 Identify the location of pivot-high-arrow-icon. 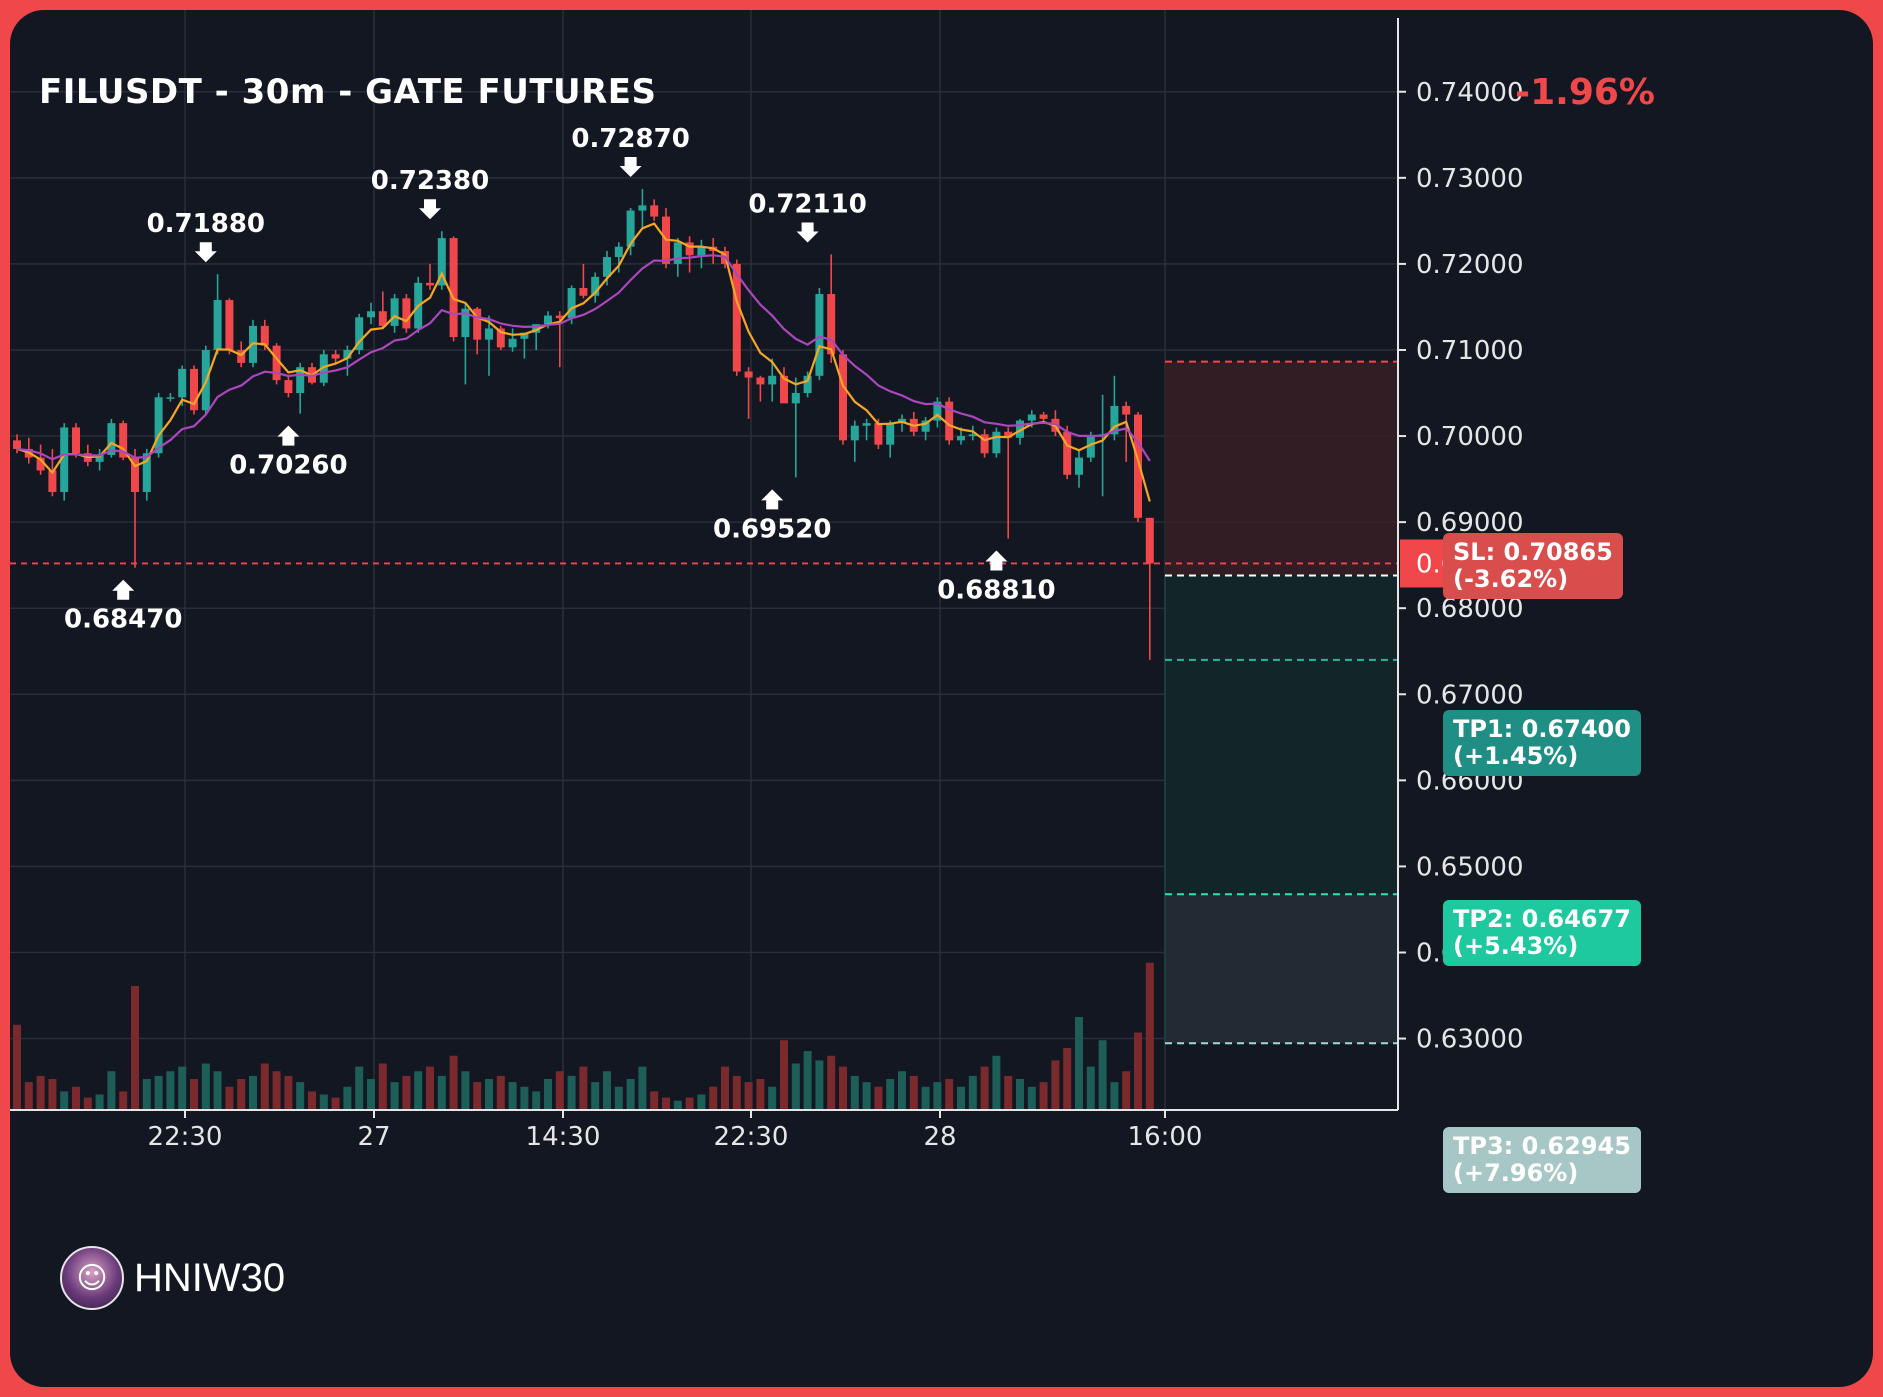
(430, 209).